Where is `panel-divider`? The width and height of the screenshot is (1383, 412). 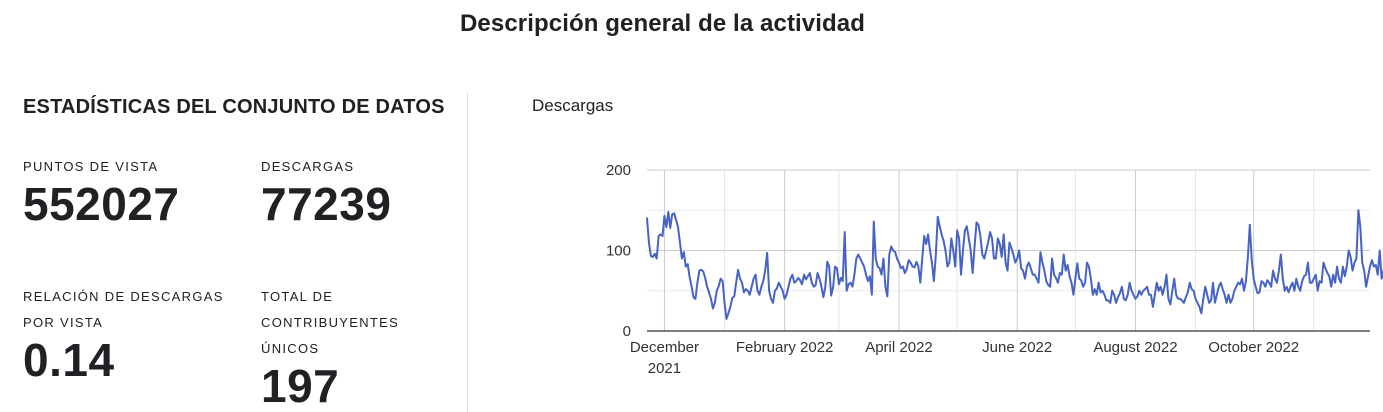 panel-divider is located at coordinates (467, 252).